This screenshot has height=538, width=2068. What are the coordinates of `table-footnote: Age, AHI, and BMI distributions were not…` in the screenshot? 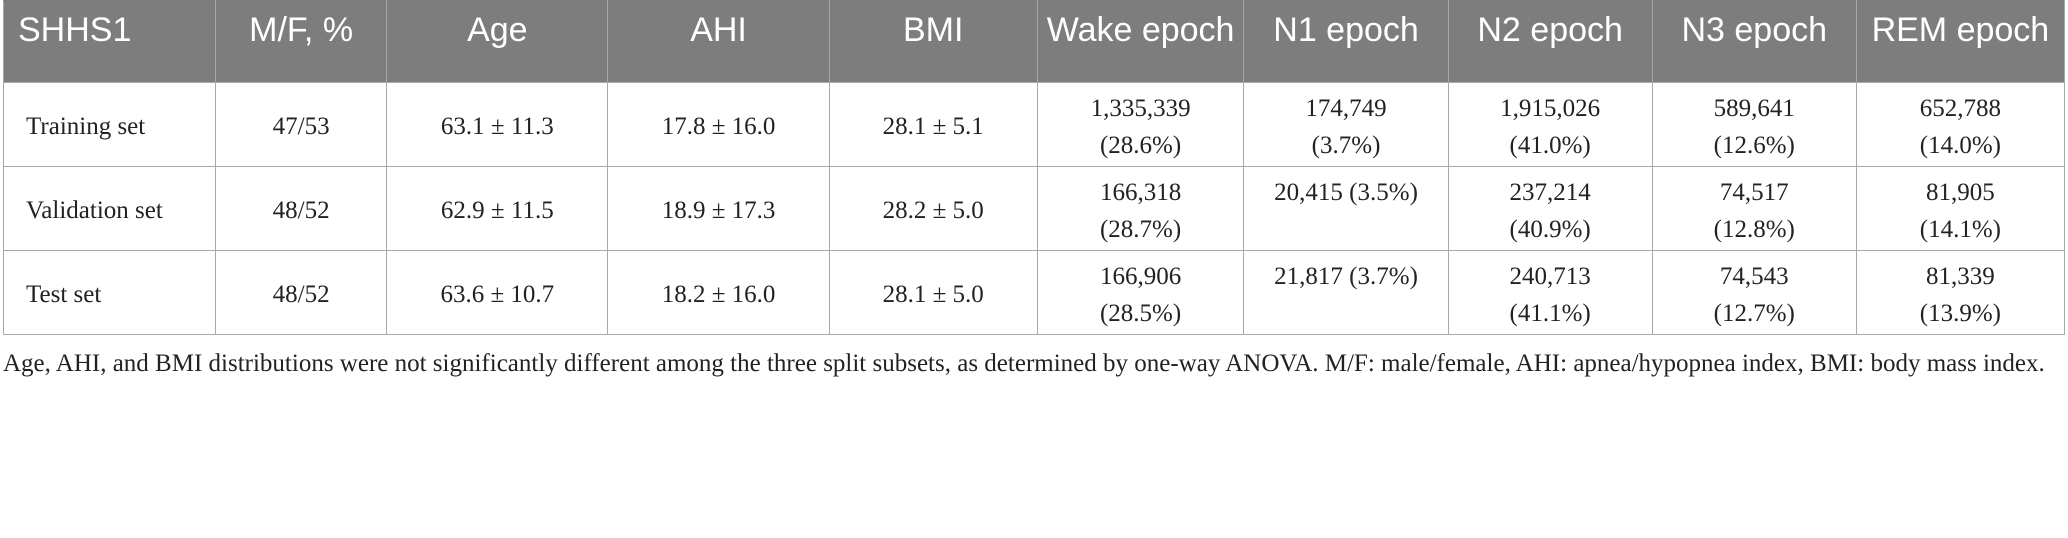 It's located at (1024, 363).